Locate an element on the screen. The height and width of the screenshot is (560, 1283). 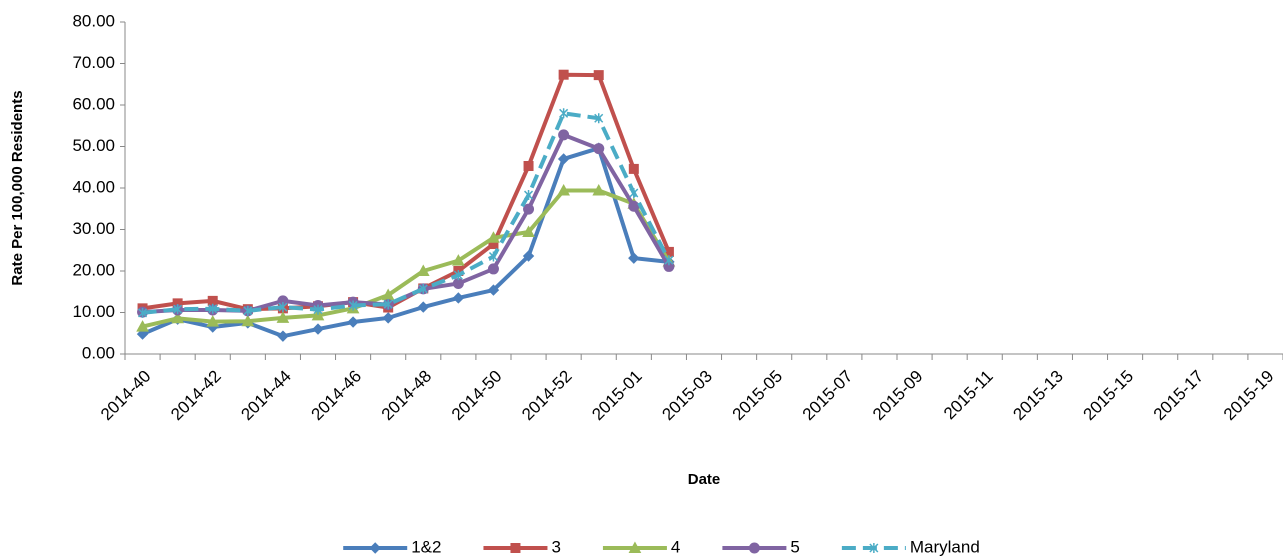
x-tick-label: 2015-03 is located at coordinates (687, 396).